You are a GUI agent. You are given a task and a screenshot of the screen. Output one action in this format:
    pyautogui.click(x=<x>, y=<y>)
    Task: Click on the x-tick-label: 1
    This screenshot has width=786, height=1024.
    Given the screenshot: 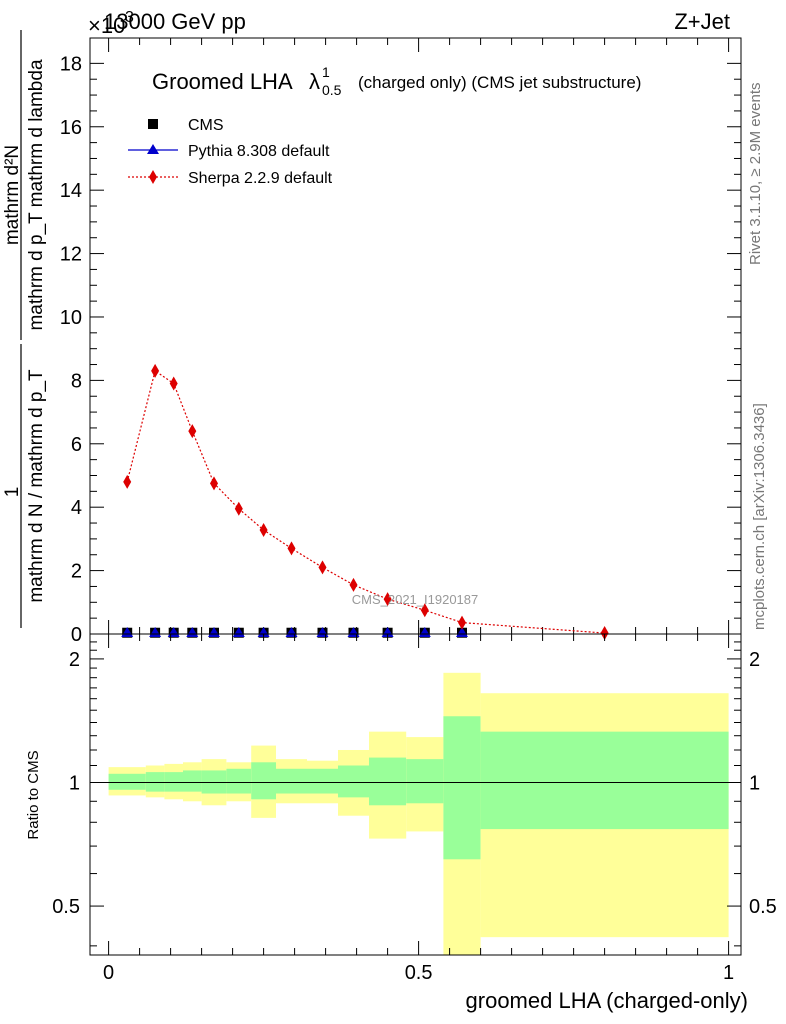 What is the action you would take?
    pyautogui.click(x=728, y=973)
    